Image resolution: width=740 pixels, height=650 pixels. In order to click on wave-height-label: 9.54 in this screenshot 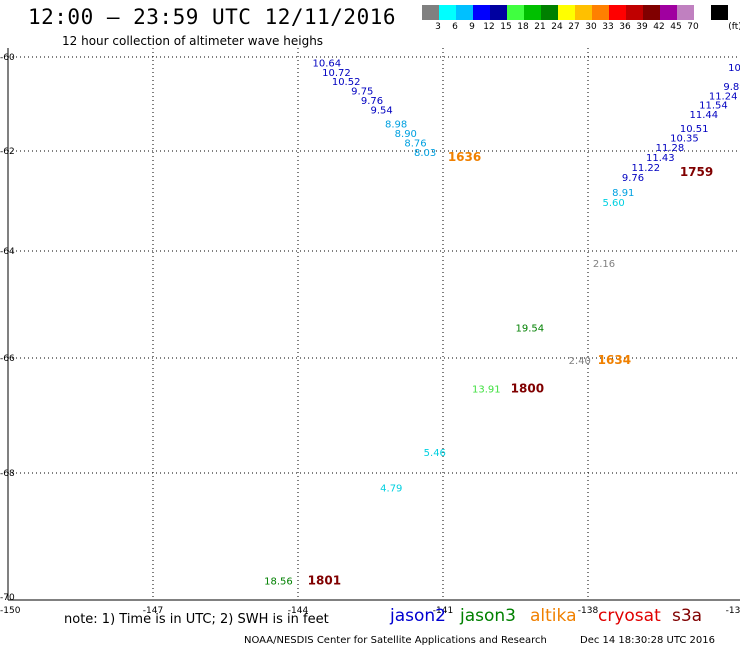, I will do `click(382, 110)`.